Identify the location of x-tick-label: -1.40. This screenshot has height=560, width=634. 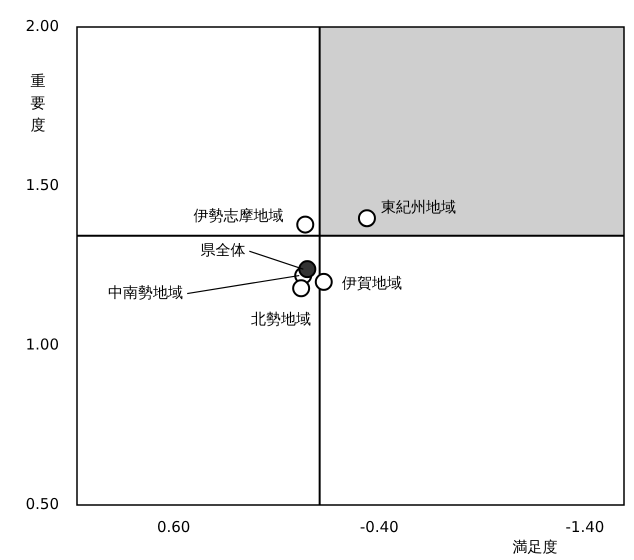
(585, 527).